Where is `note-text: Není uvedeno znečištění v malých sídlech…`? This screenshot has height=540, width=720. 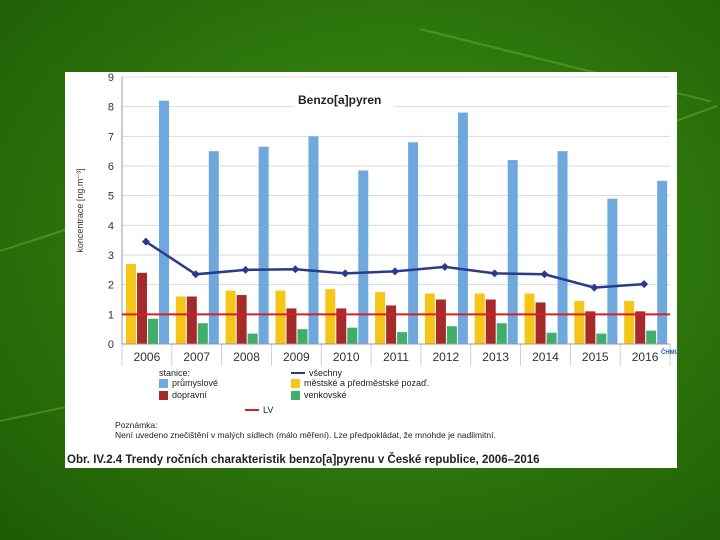 note-text: Není uvedeno znečištění v malých sídlech… is located at coordinates (305, 435).